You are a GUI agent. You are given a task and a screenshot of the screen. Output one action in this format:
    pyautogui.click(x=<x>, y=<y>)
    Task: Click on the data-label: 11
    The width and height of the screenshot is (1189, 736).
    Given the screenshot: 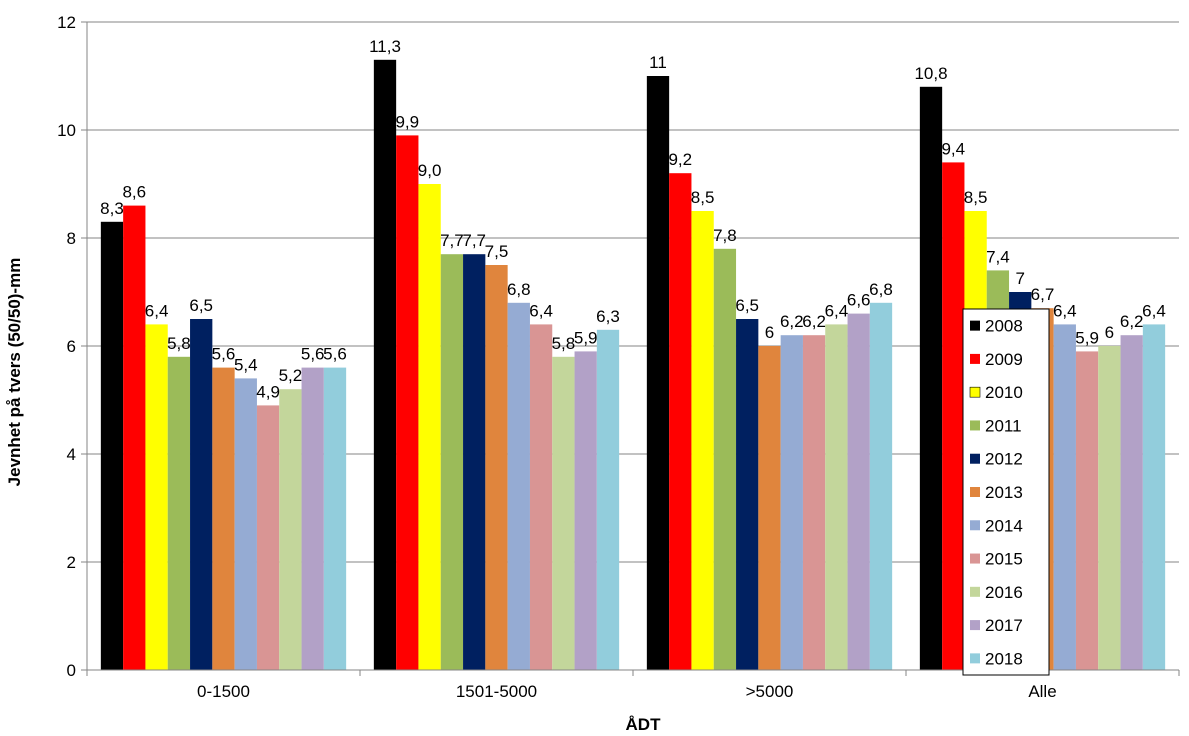 What is the action you would take?
    pyautogui.click(x=658, y=62)
    